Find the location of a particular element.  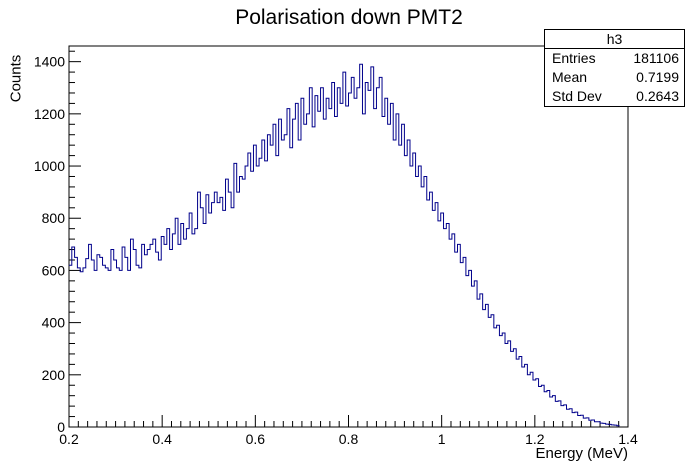

y-tick-label: 1000 is located at coordinates (49, 166).